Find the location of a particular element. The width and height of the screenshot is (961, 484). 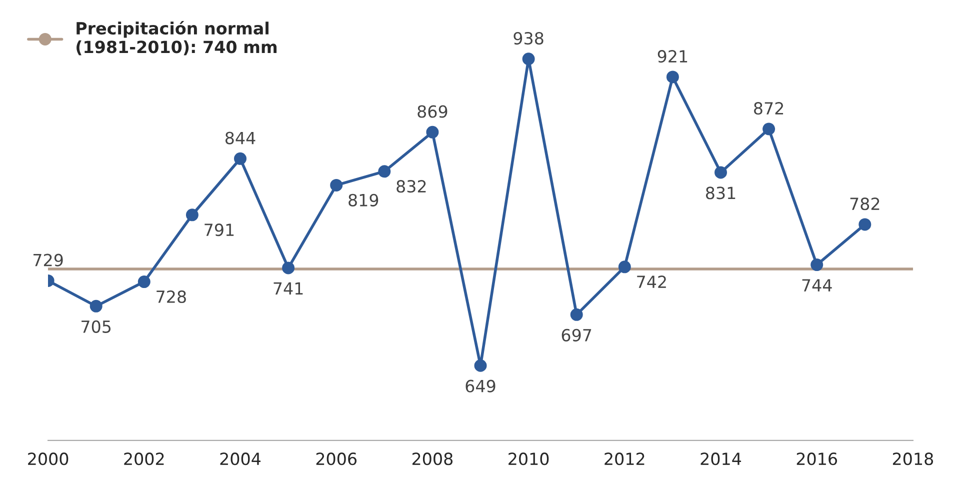

data-label: 844 is located at coordinates (240, 138).